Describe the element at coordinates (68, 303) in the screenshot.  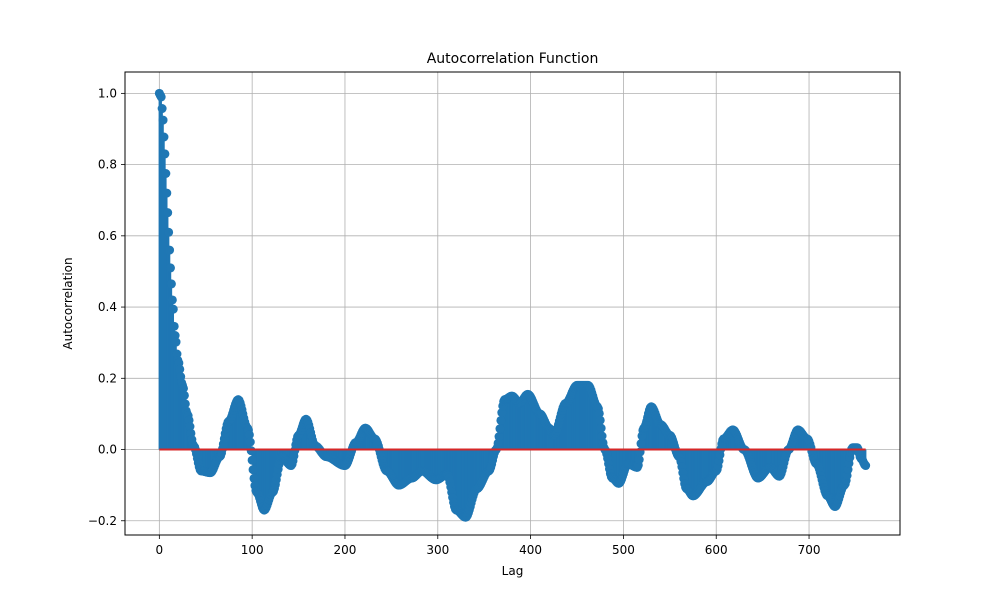
I see `y-axis-label: Autocorrelation` at that location.